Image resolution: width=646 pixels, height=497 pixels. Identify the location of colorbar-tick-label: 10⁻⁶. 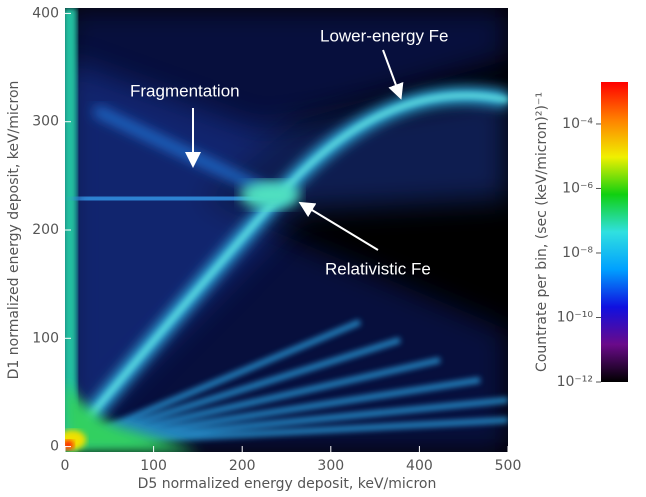
(577, 188).